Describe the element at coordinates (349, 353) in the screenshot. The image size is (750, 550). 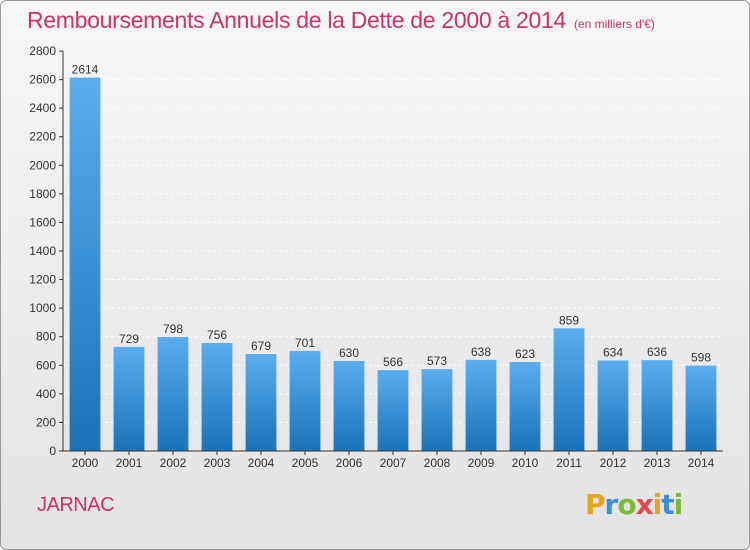
I see `data-label: 630` at that location.